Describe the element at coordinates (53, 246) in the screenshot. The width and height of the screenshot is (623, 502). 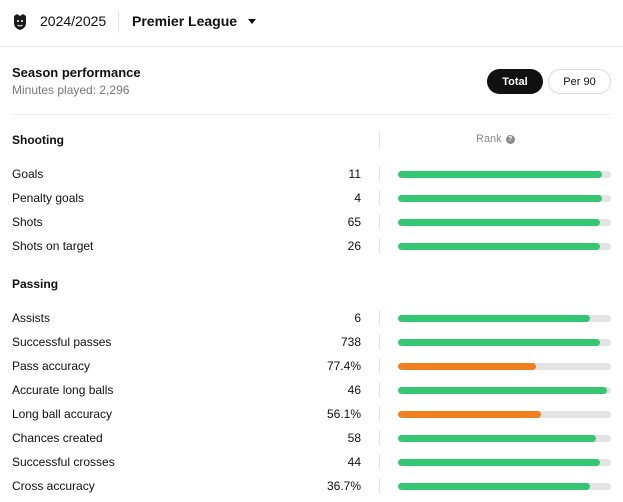
I see `stat-label: Shots on target` at that location.